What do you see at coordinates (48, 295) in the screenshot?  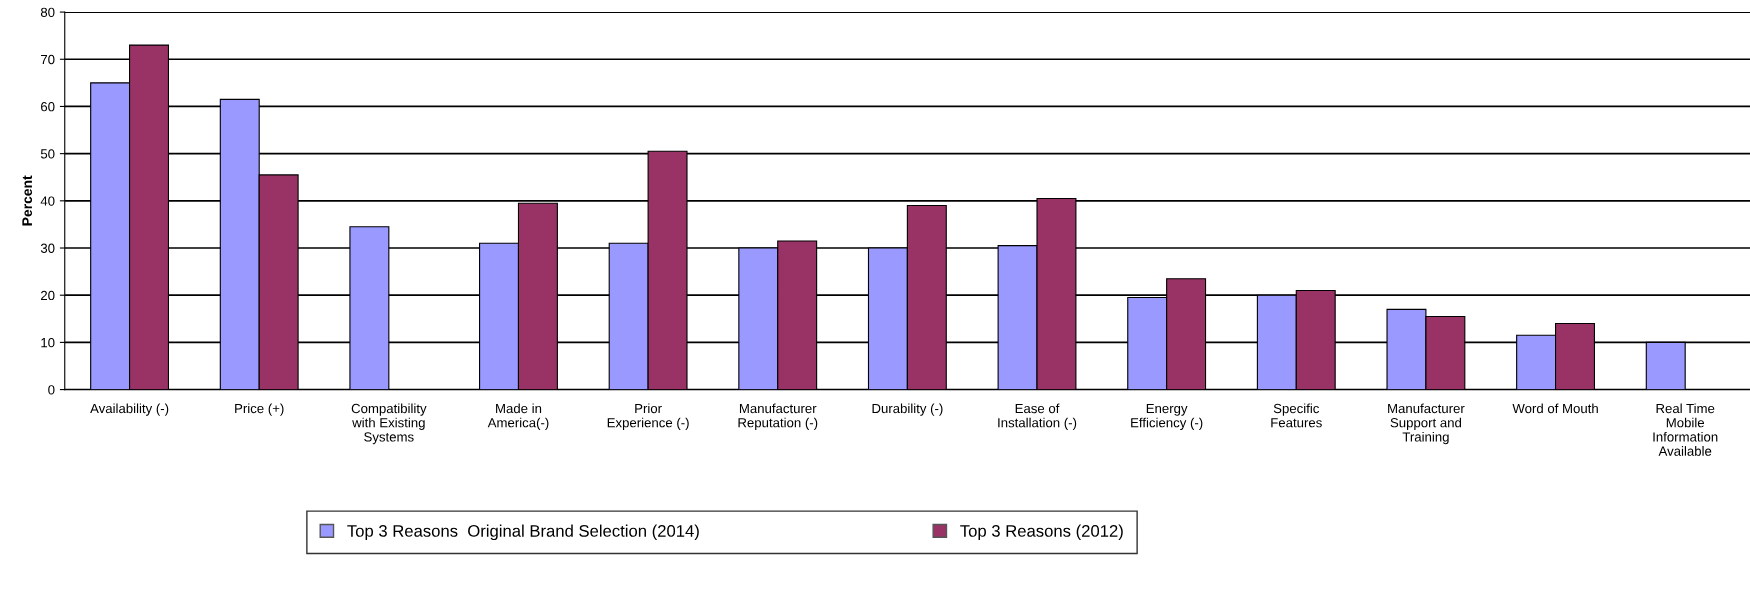 I see `y-tick-label: 20` at bounding box center [48, 295].